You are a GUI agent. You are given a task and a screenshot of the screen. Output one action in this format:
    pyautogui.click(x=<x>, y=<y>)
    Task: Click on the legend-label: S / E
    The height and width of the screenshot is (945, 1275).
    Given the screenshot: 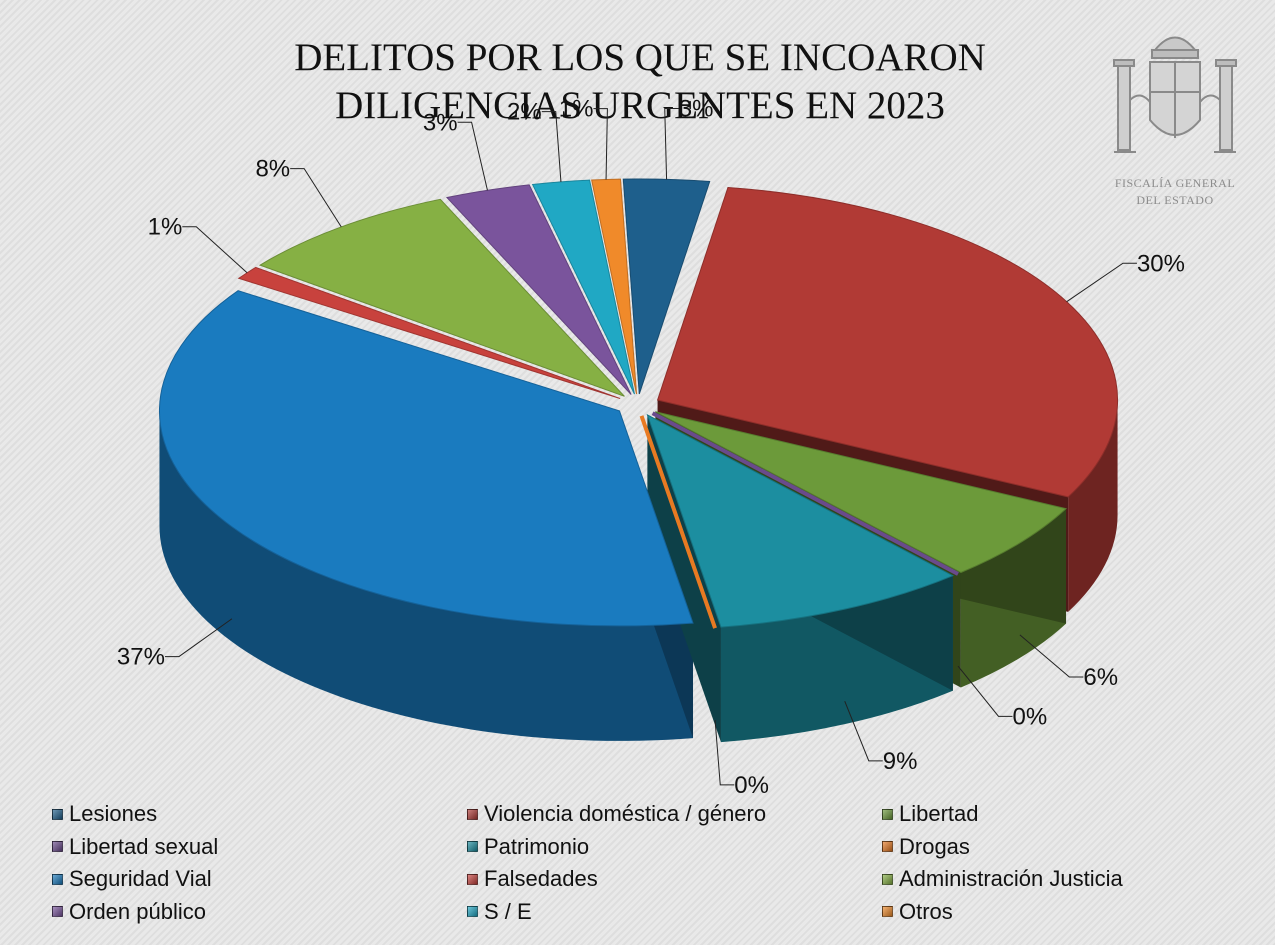 What is the action you would take?
    pyautogui.click(x=508, y=911)
    